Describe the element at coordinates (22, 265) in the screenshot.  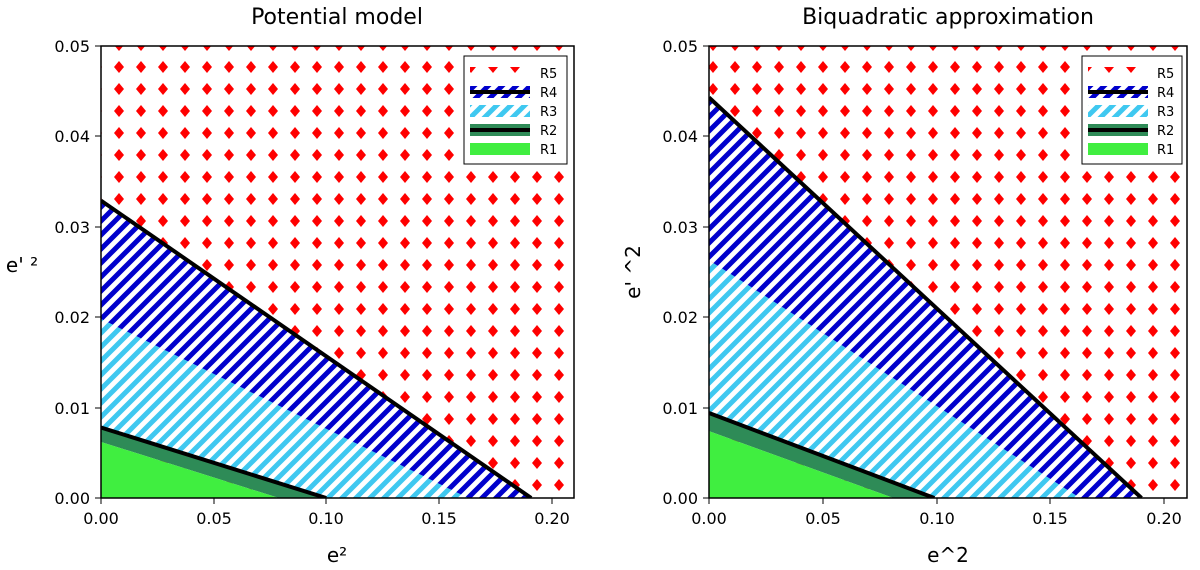
I see `y-axis-label: e' ²` at that location.